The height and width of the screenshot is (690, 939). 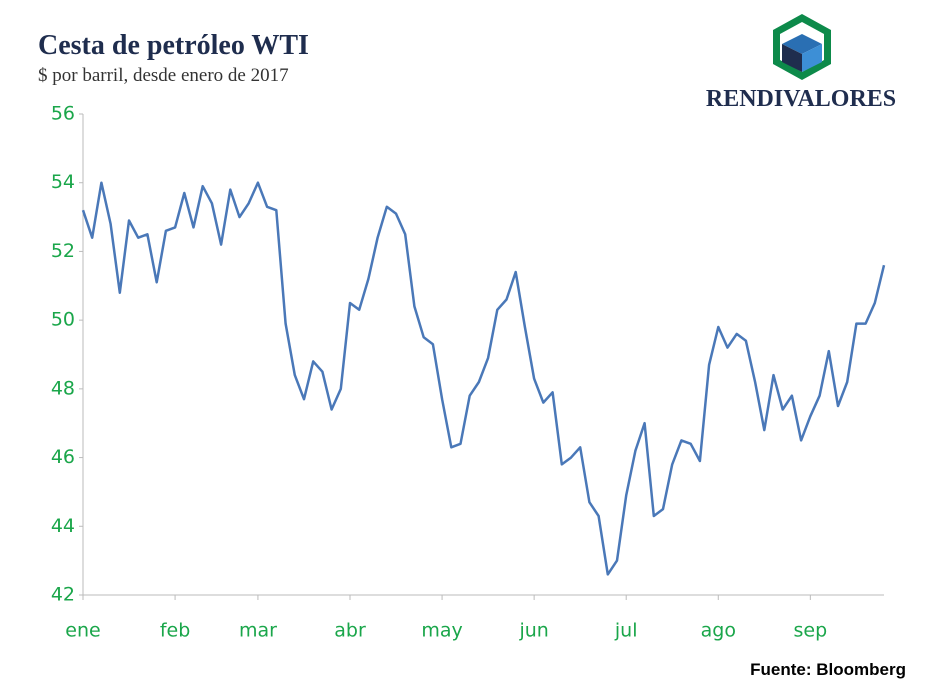 What do you see at coordinates (258, 631) in the screenshot?
I see `x-tick-label: mar` at bounding box center [258, 631].